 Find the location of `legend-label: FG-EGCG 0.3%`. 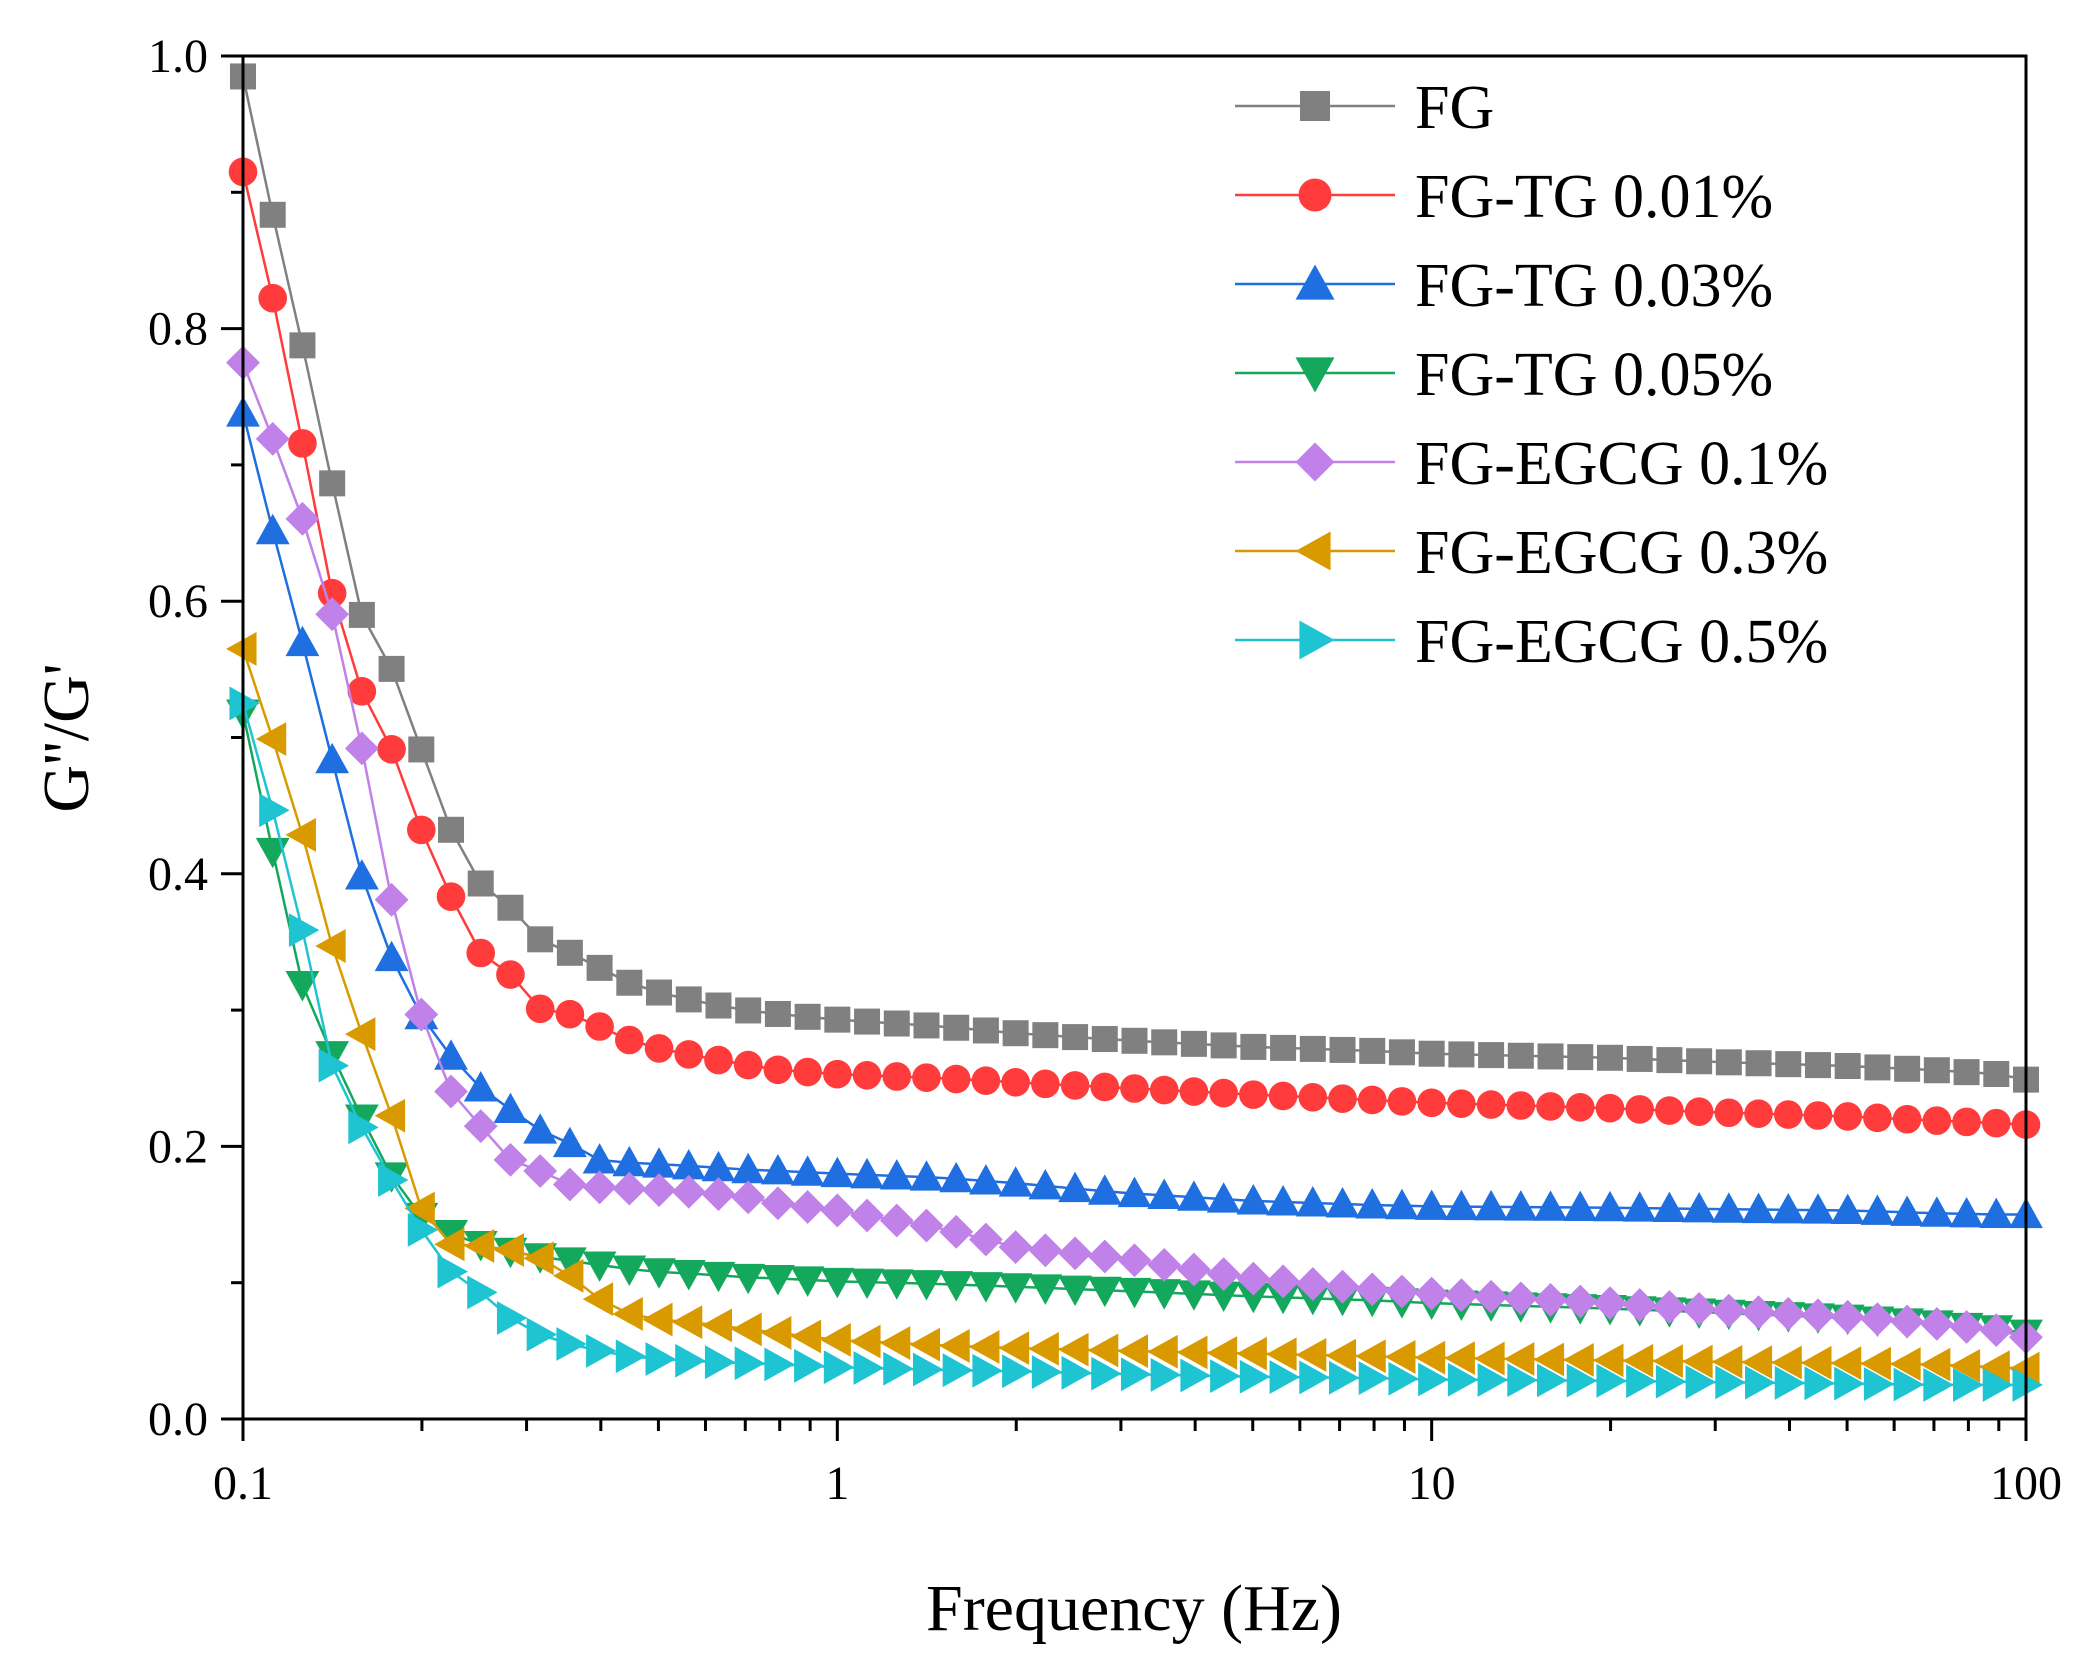

legend-label: FG-EGCG 0.3% is located at coordinates (1621, 553).